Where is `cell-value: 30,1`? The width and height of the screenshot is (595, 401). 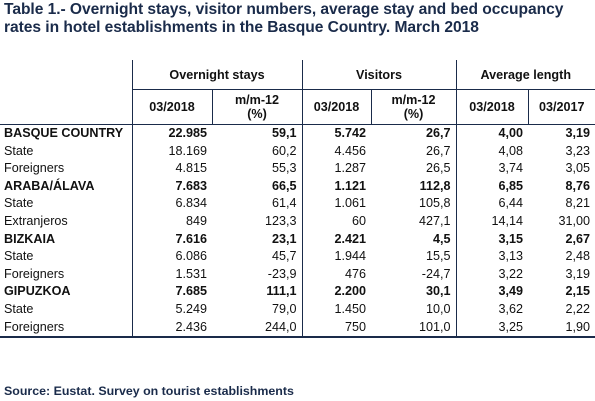
cell-value: 30,1 is located at coordinates (438, 291).